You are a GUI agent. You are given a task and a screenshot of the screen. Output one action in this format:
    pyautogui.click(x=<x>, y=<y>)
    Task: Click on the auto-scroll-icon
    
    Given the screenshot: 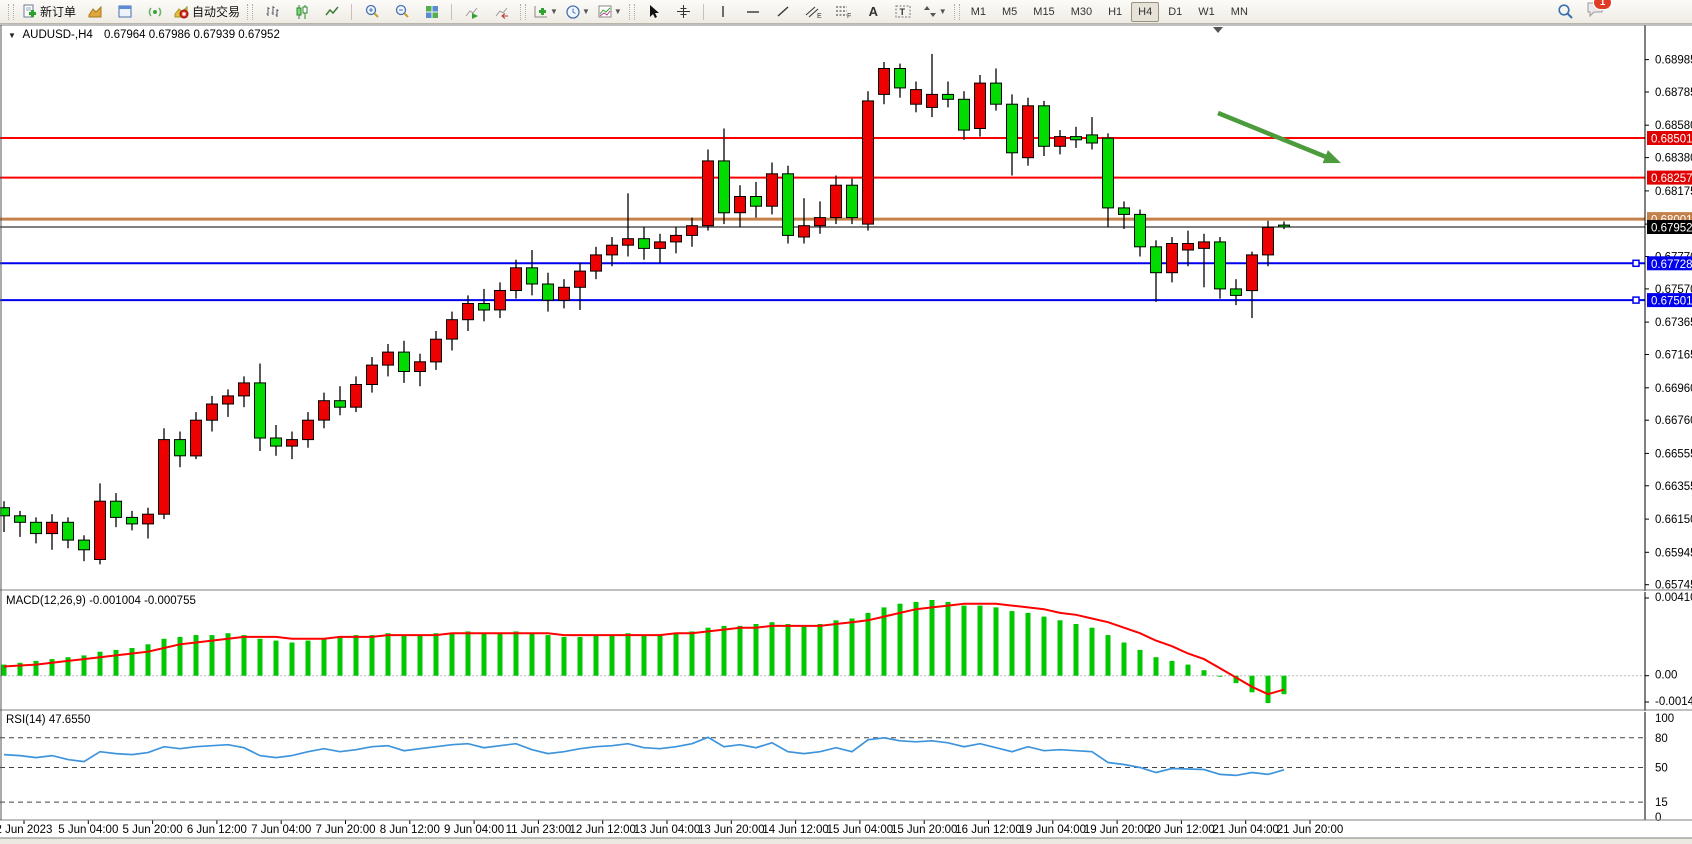 What is the action you would take?
    pyautogui.click(x=471, y=13)
    